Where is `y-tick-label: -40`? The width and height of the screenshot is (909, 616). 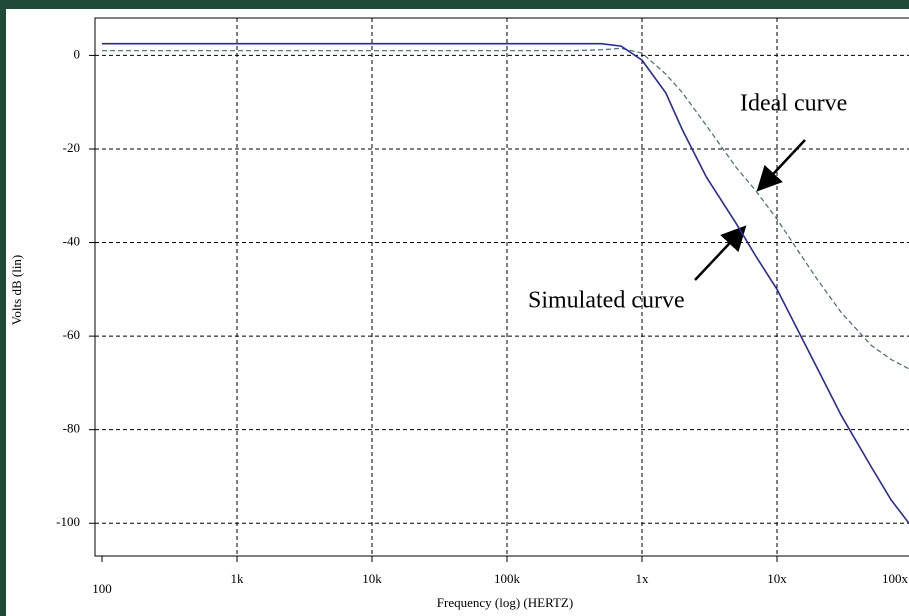
y-tick-label: -40 is located at coordinates (71, 241).